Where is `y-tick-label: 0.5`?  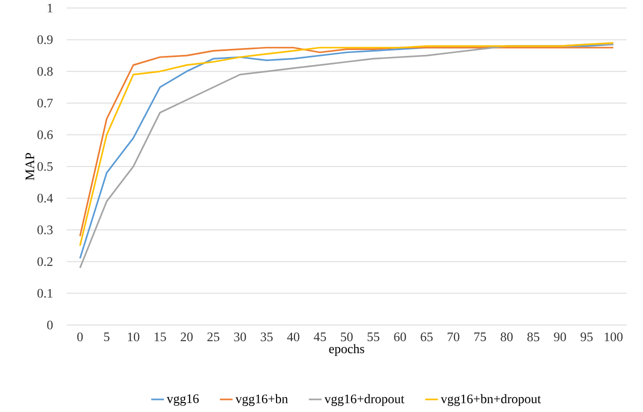 y-tick-label: 0.5 is located at coordinates (45, 166).